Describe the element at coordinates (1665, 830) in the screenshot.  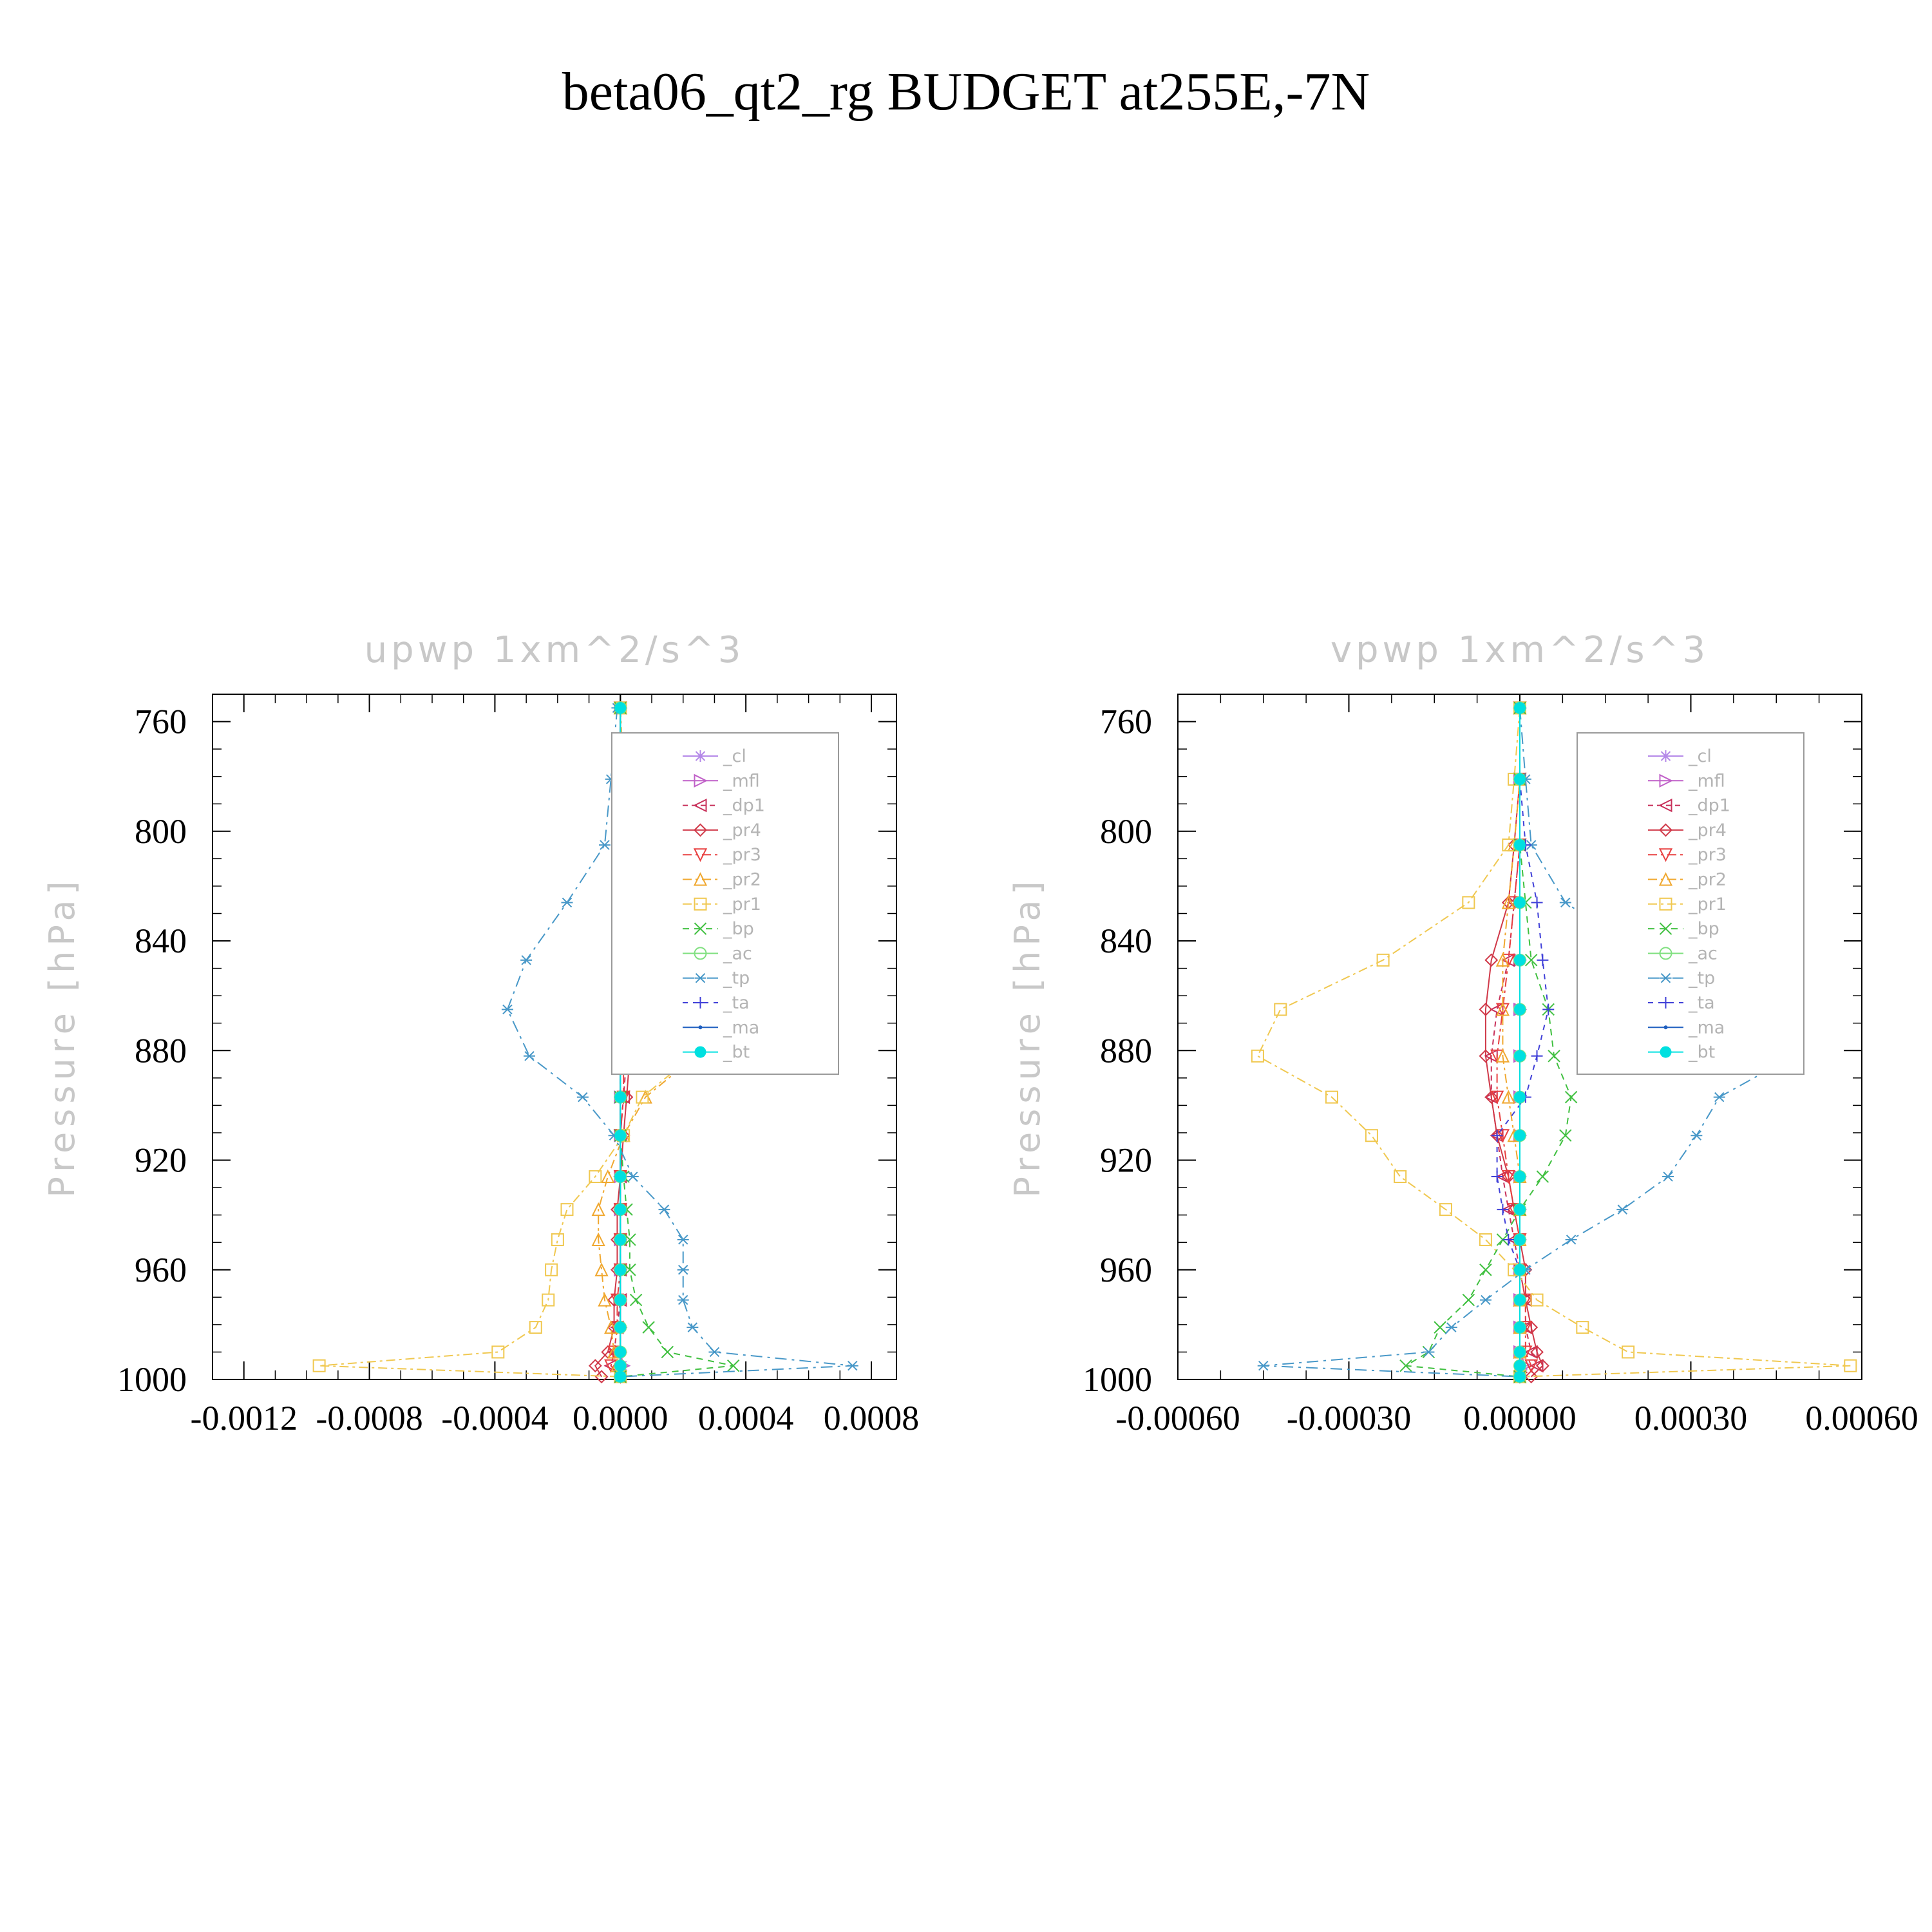
I see `vpwp-legend-marker-pr4` at that location.